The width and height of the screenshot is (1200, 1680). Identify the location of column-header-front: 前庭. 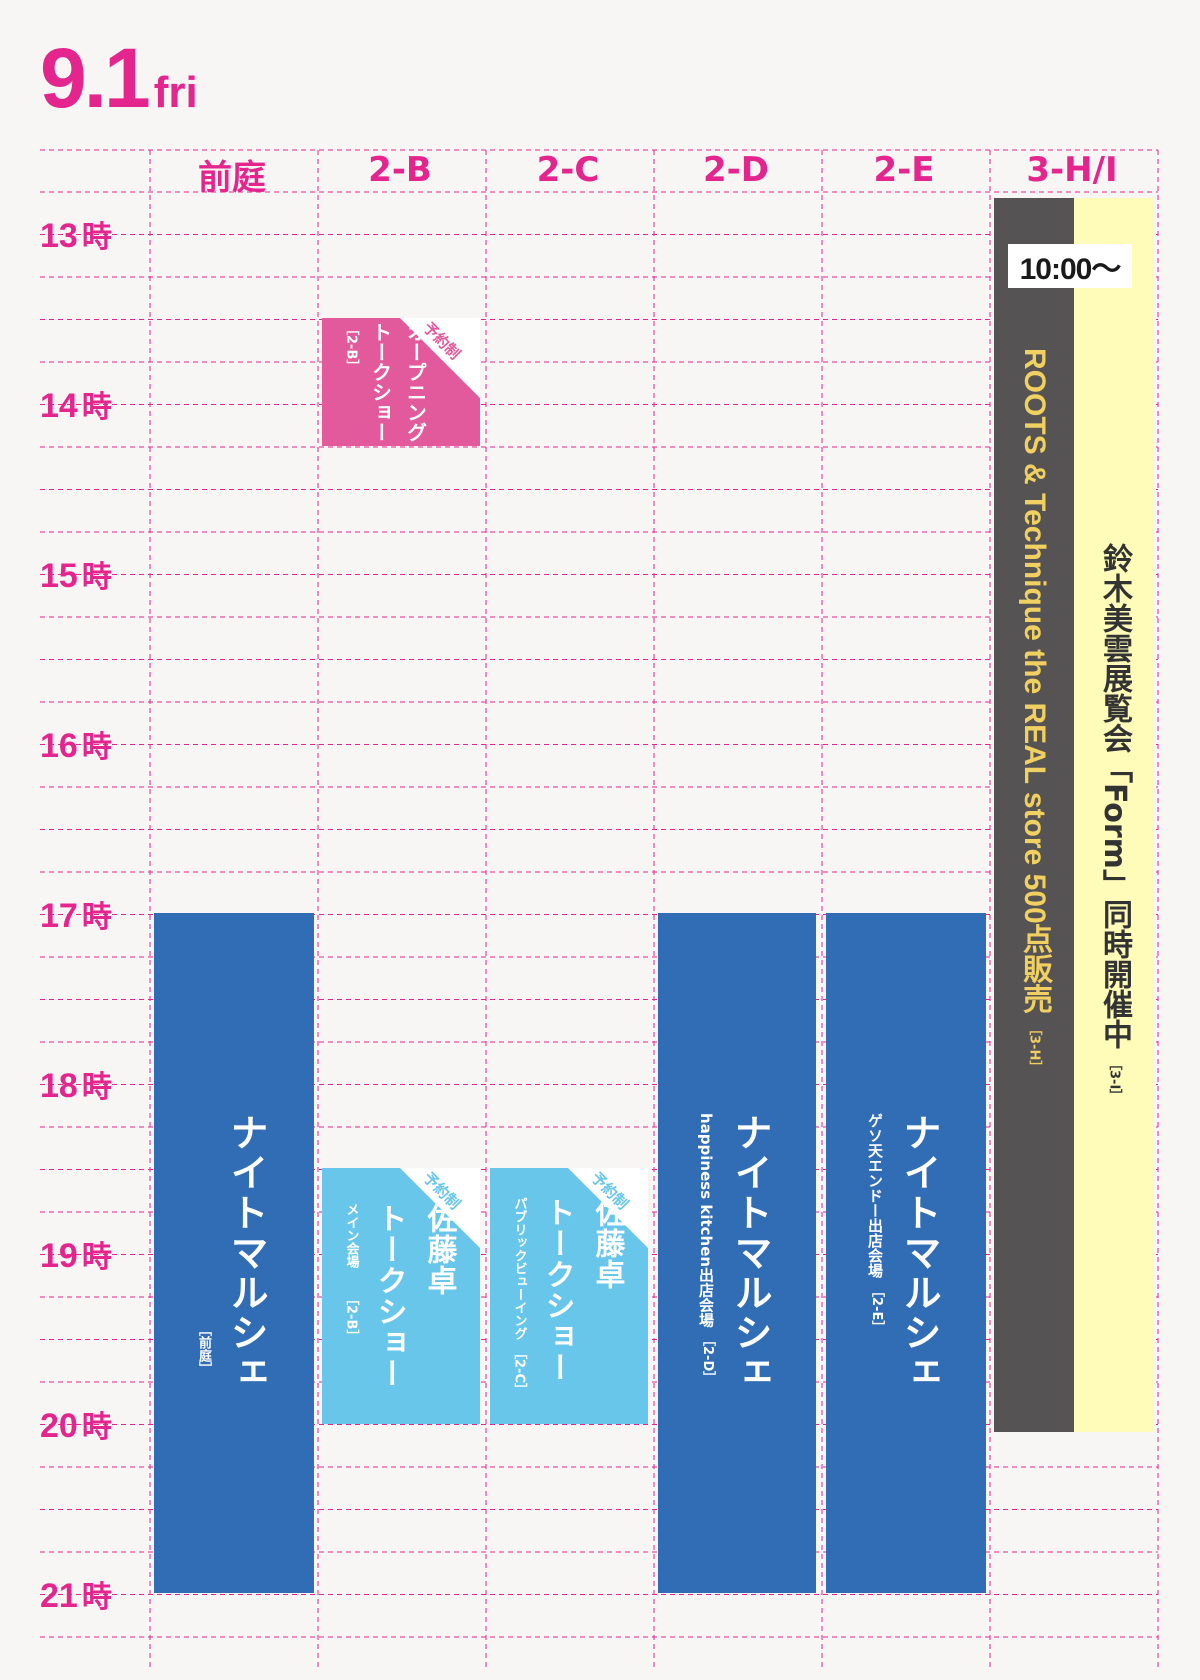
(232, 178).